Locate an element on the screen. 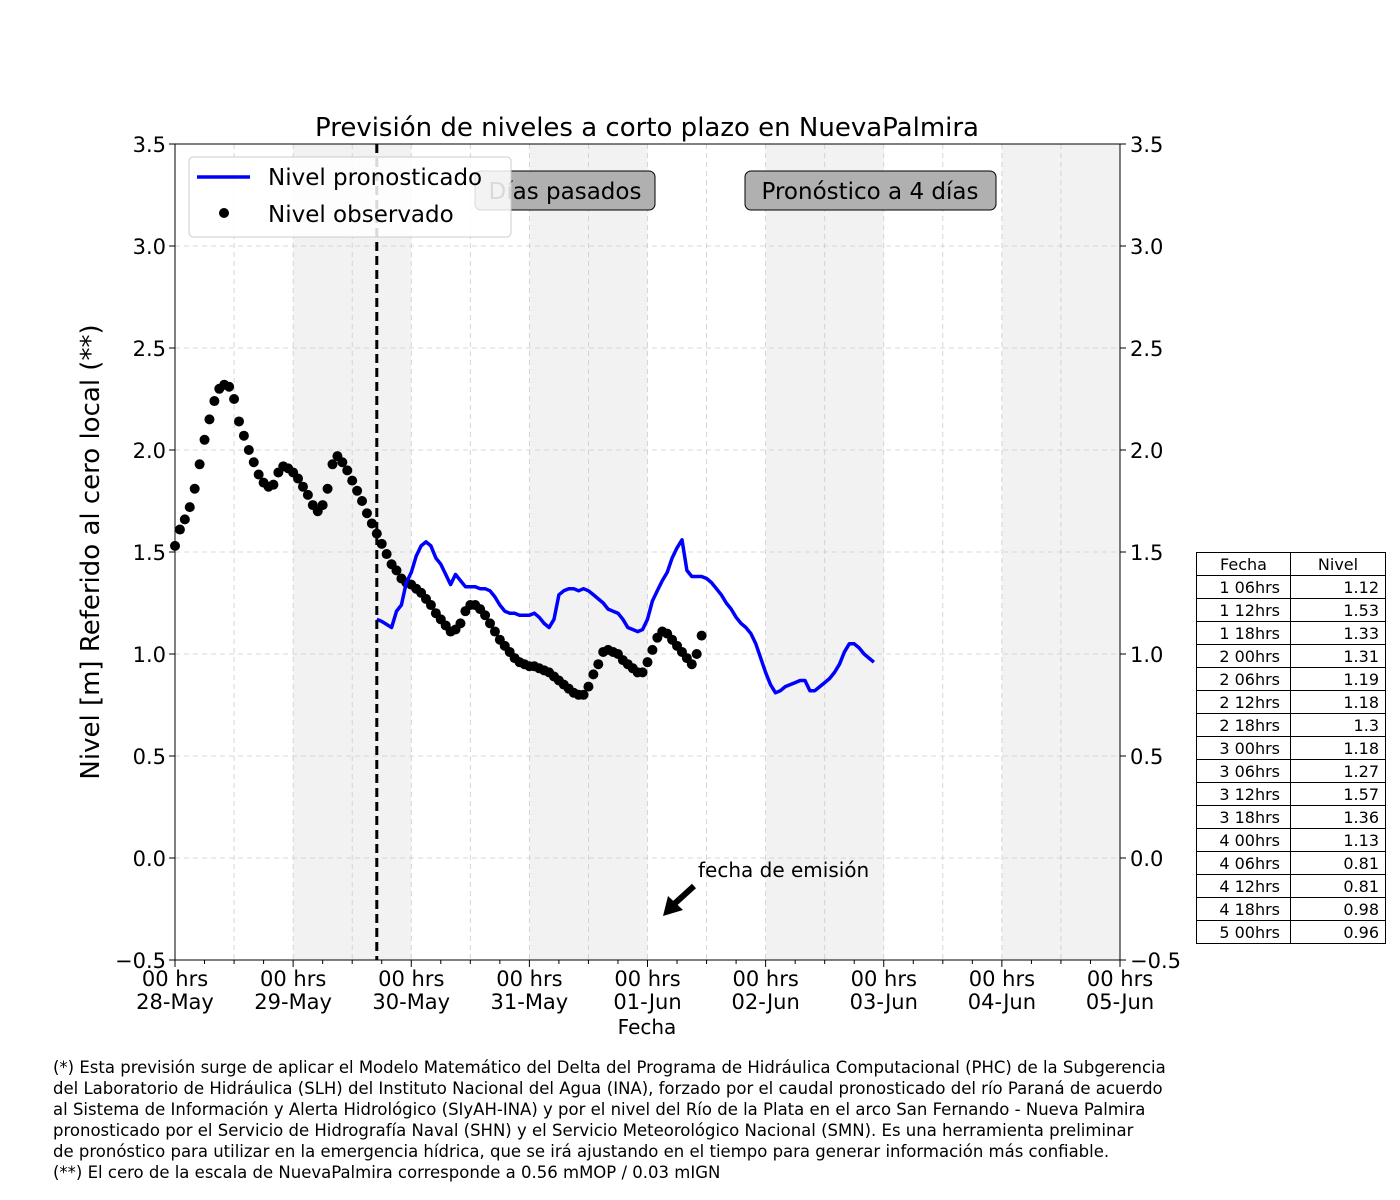 The image size is (1400, 1200). table-row: 4 06hrs 0.81 is located at coordinates (1291, 863).